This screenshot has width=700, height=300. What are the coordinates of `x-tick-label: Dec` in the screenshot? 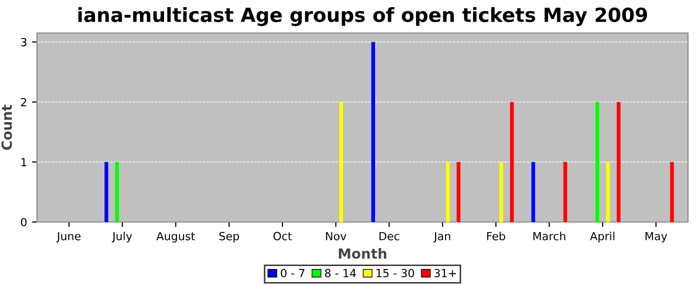 It's located at (390, 236).